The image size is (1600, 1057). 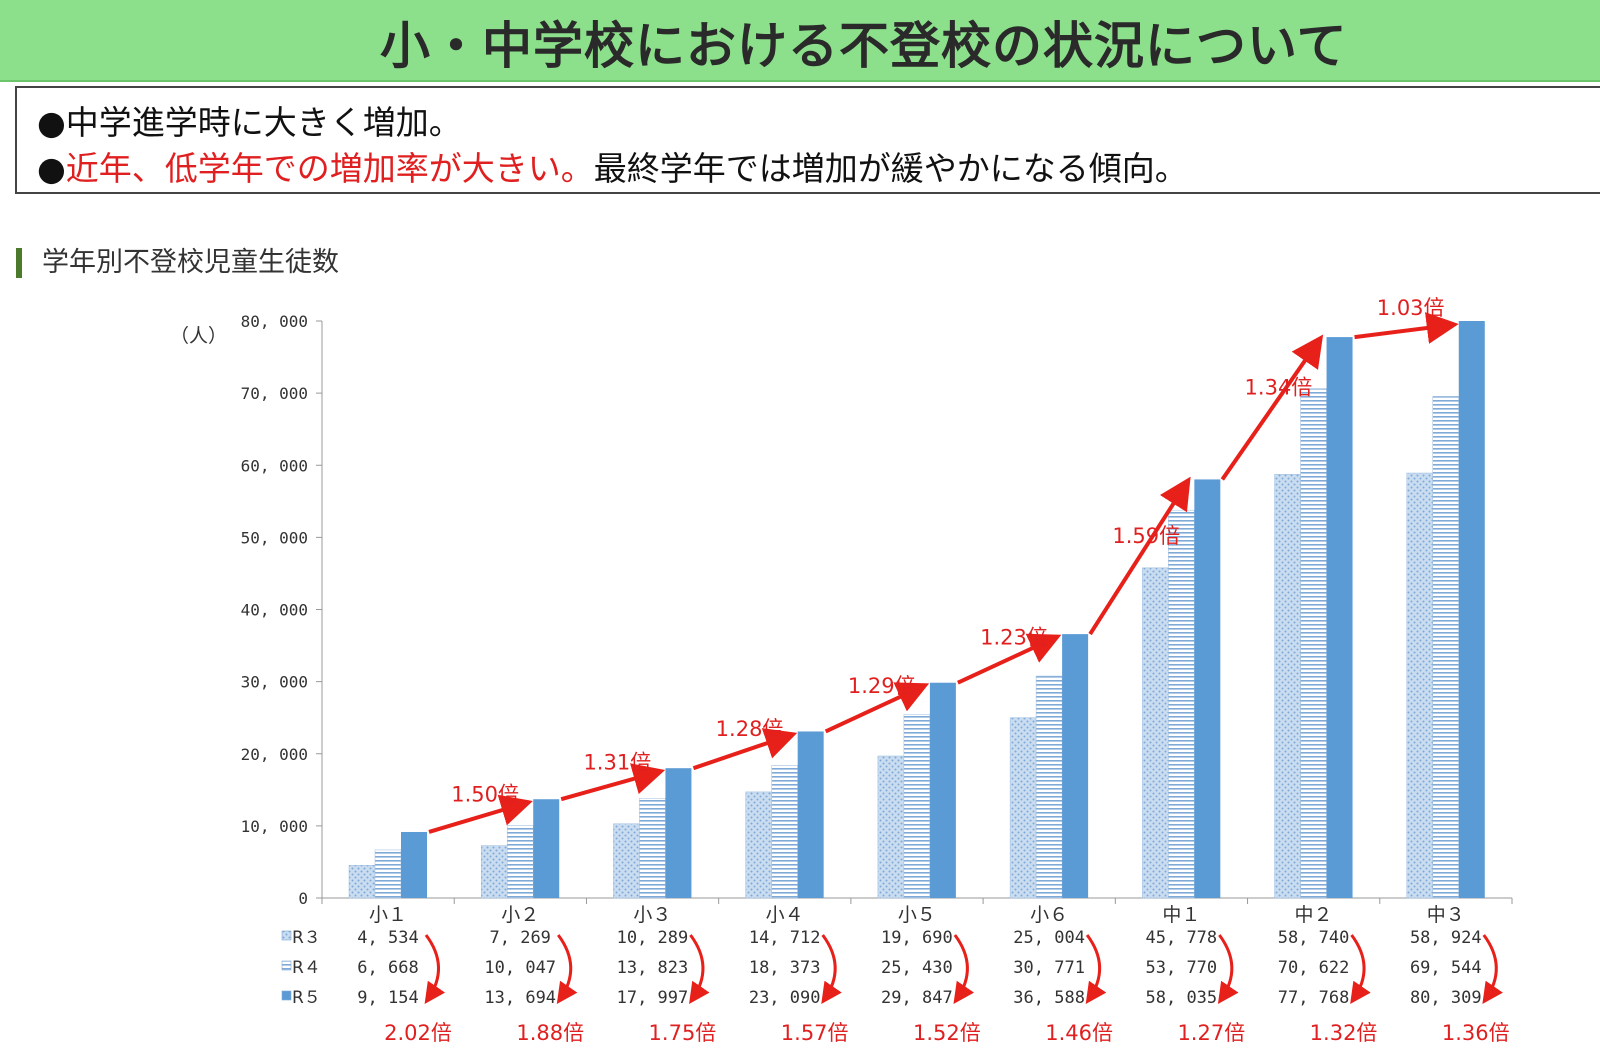 I want to click on summary-text: 最終学年では増加が緩やかになる傾向。, so click(x=890, y=168).